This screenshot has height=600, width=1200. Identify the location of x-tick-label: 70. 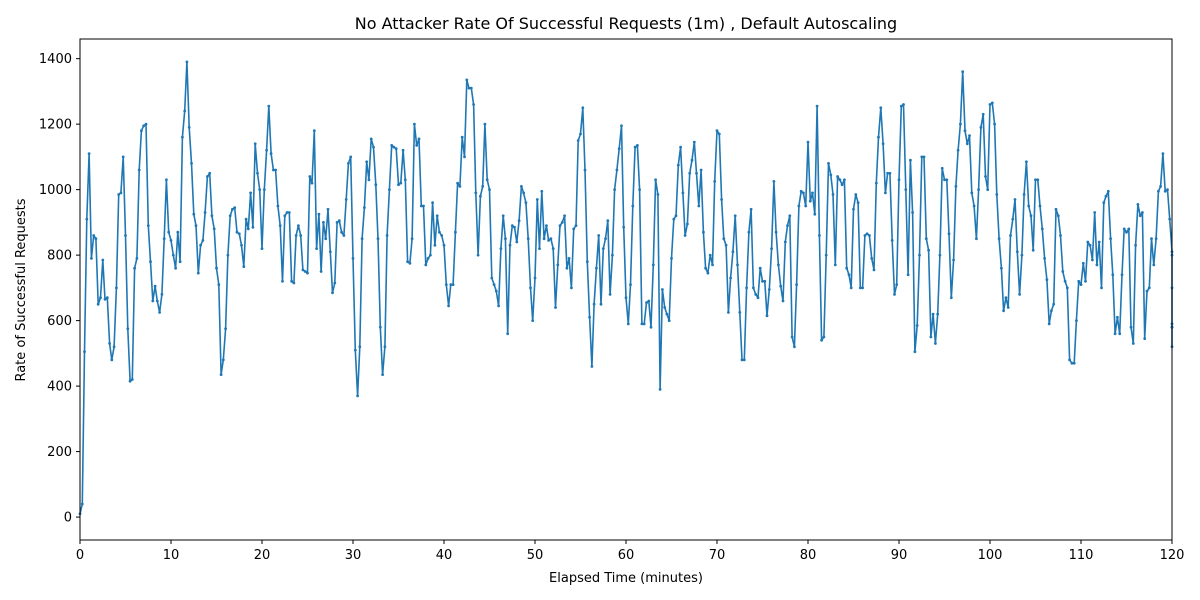
(717, 555).